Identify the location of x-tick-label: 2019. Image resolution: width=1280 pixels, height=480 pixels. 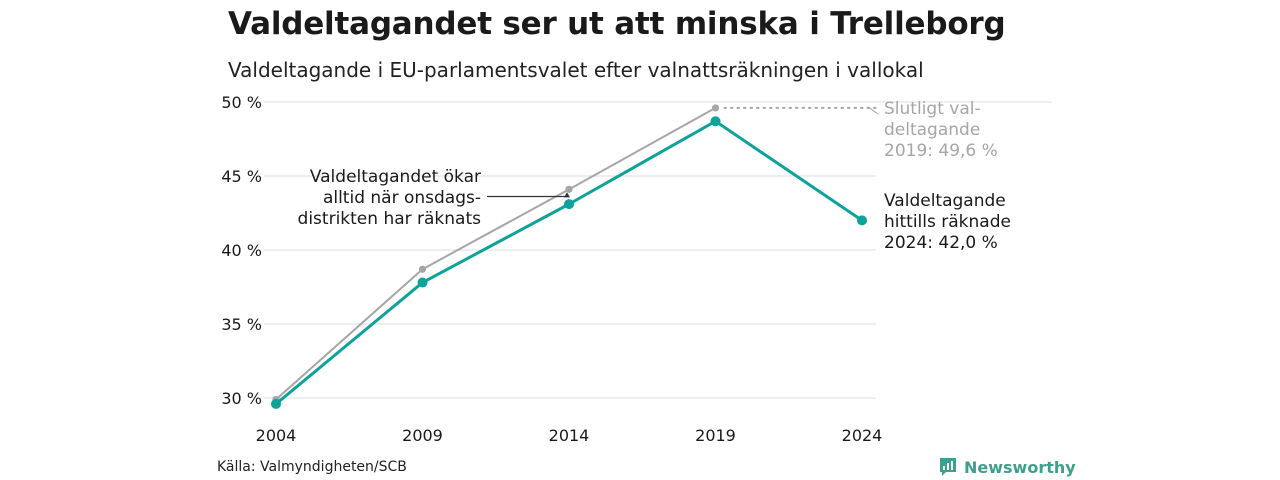
(715, 435).